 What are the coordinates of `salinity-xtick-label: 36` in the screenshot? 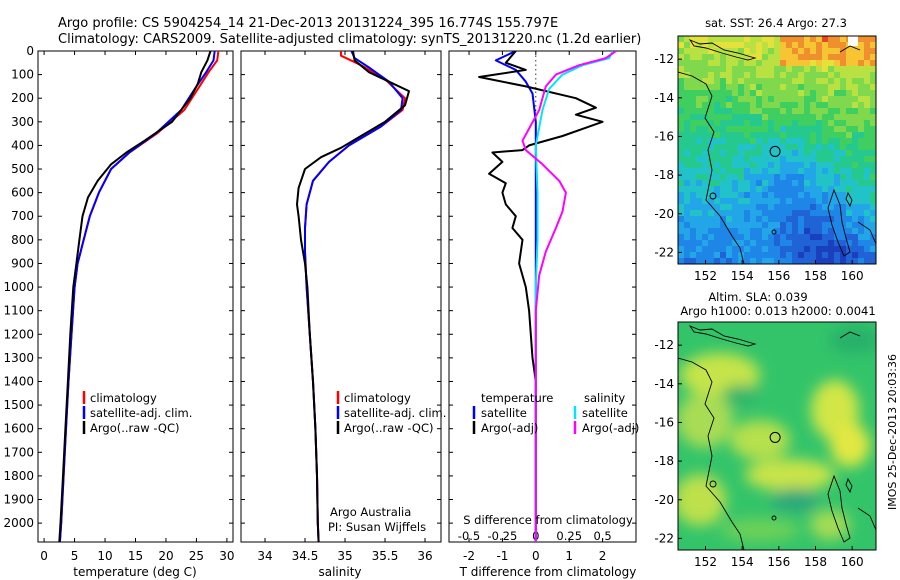 It's located at (424, 556).